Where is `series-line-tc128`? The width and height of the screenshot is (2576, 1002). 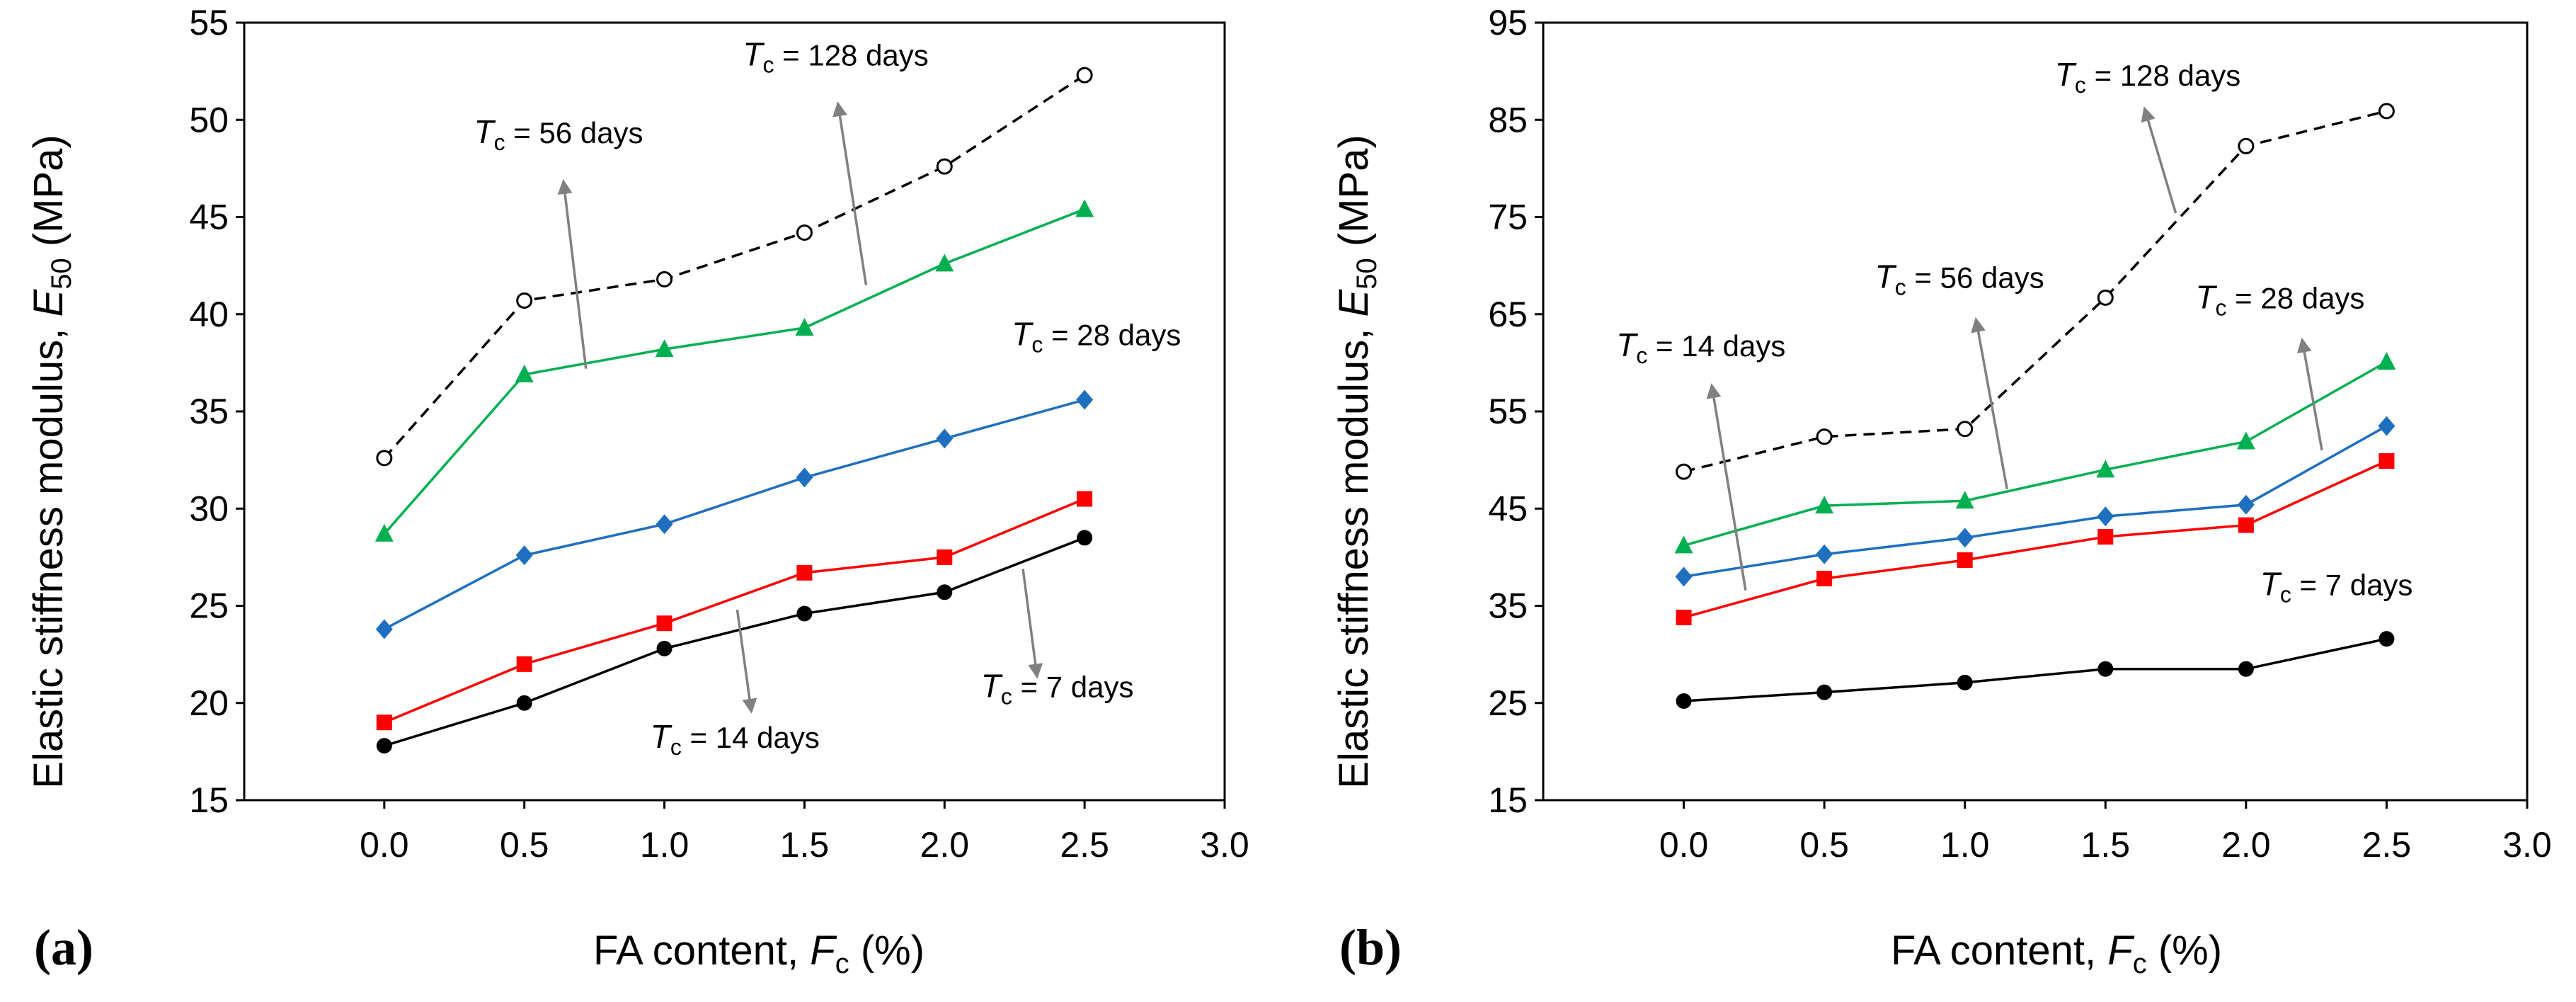 series-line-tc128 is located at coordinates (2035, 291).